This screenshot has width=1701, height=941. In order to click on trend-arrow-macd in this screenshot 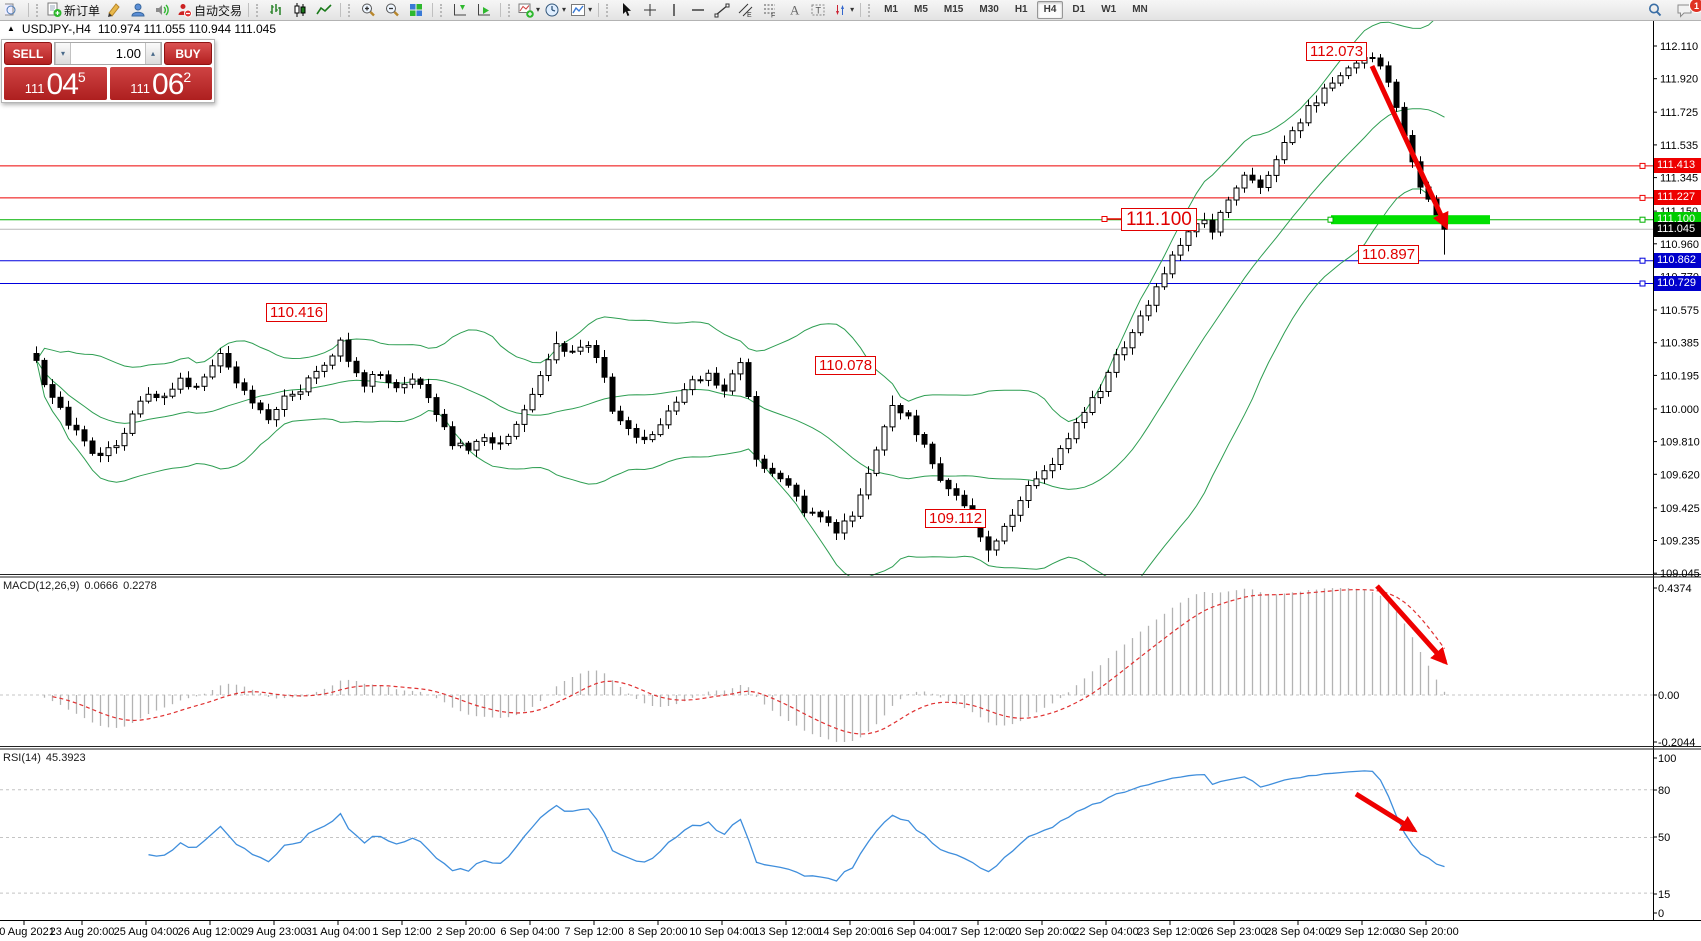, I will do `click(1411, 625)`.